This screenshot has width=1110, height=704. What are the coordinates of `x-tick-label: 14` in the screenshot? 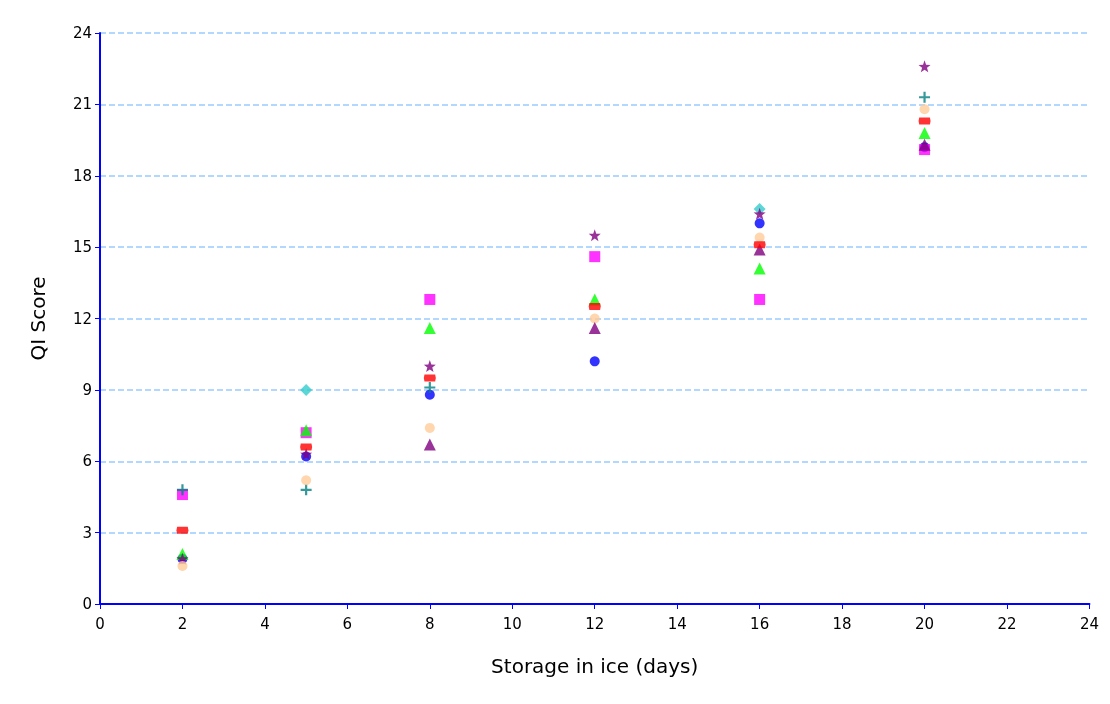 It's located at (677, 623).